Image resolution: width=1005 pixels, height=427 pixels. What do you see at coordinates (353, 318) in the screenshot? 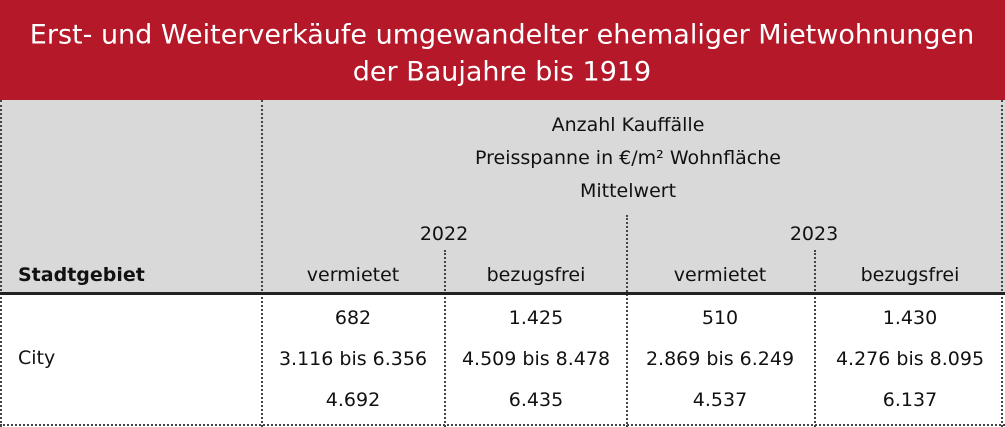
I see `cell: 682` at bounding box center [353, 318].